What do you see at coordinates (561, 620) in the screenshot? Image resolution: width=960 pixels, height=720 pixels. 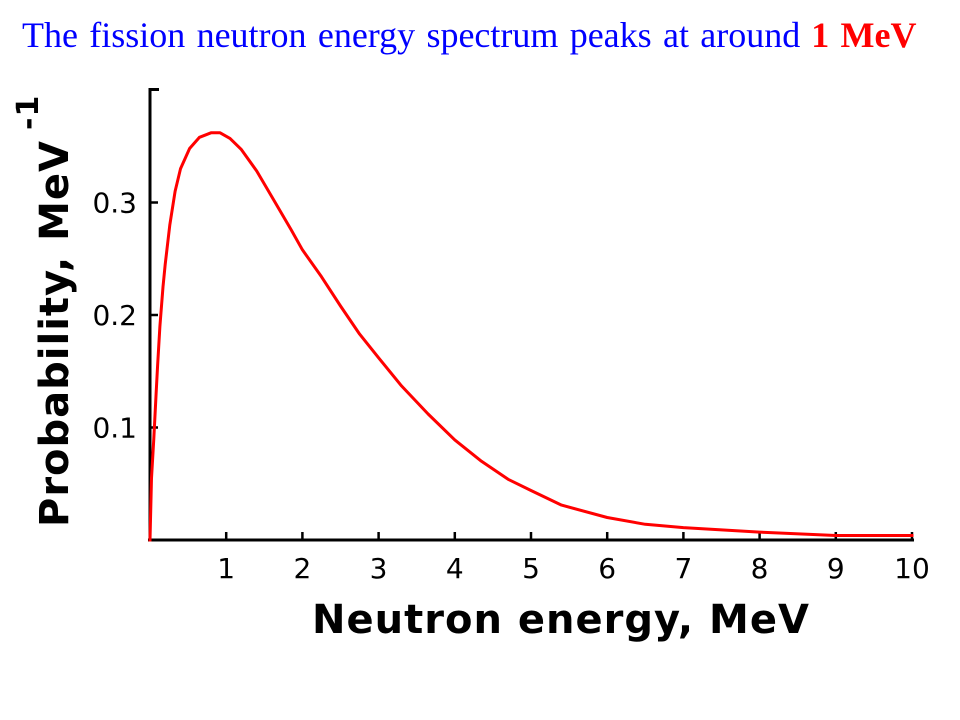 I see `x-axis-title: Neutron energy, MeV` at bounding box center [561, 620].